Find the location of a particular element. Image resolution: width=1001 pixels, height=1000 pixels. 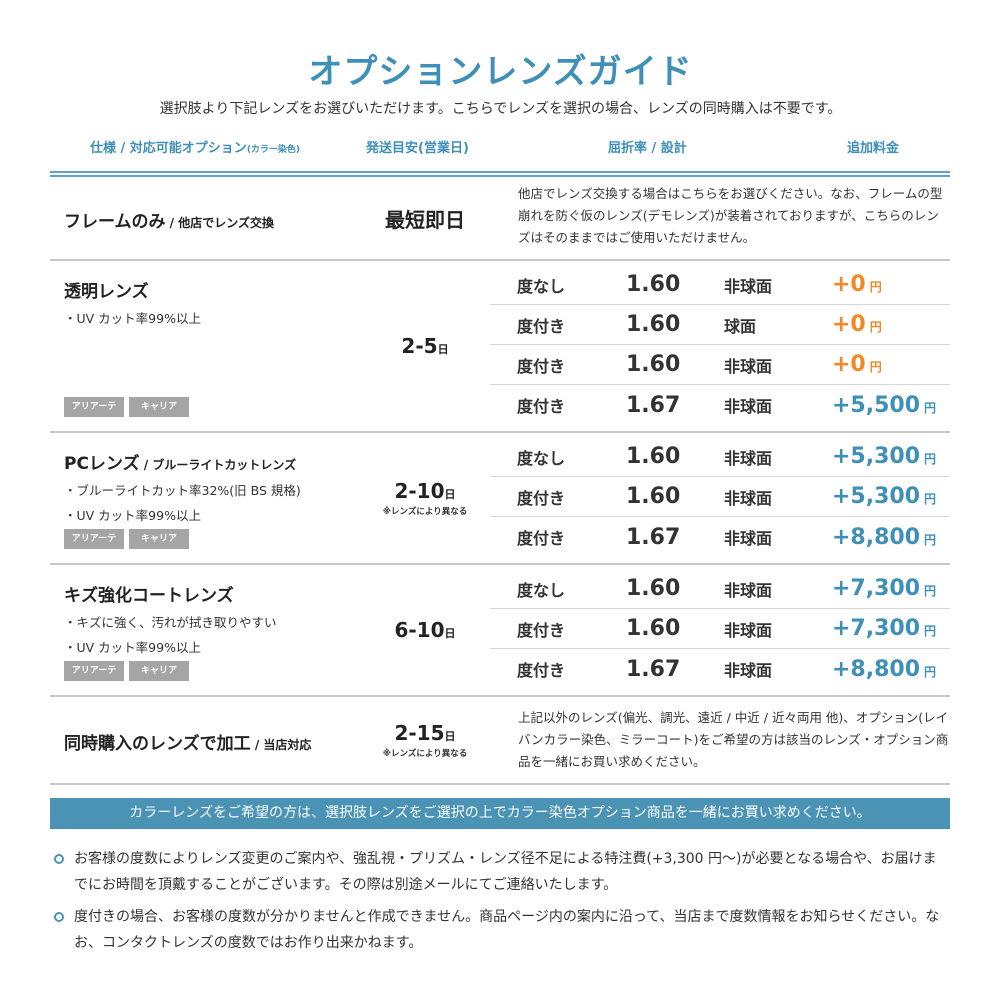

ship-days: 2-10日 is located at coordinates (424, 491).